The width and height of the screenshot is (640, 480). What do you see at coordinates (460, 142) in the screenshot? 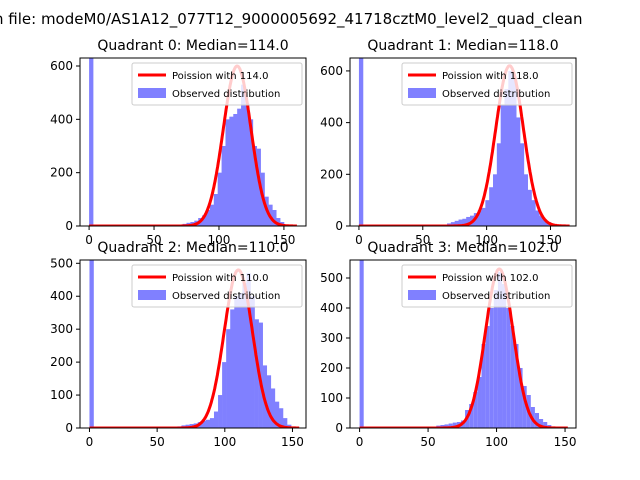
I see `observed-histogram` at bounding box center [460, 142].